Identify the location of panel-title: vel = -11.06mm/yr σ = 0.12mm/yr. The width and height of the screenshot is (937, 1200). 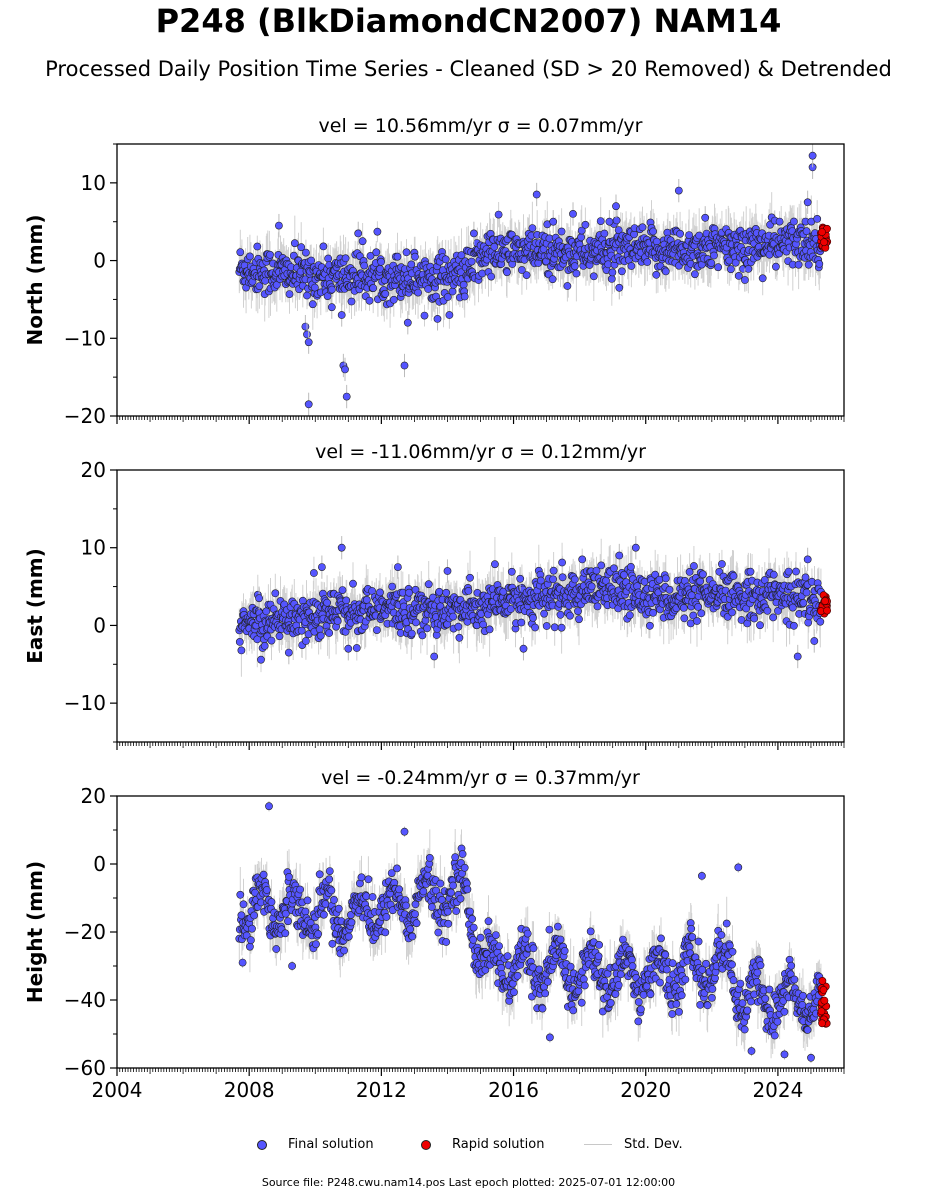
(480, 452).